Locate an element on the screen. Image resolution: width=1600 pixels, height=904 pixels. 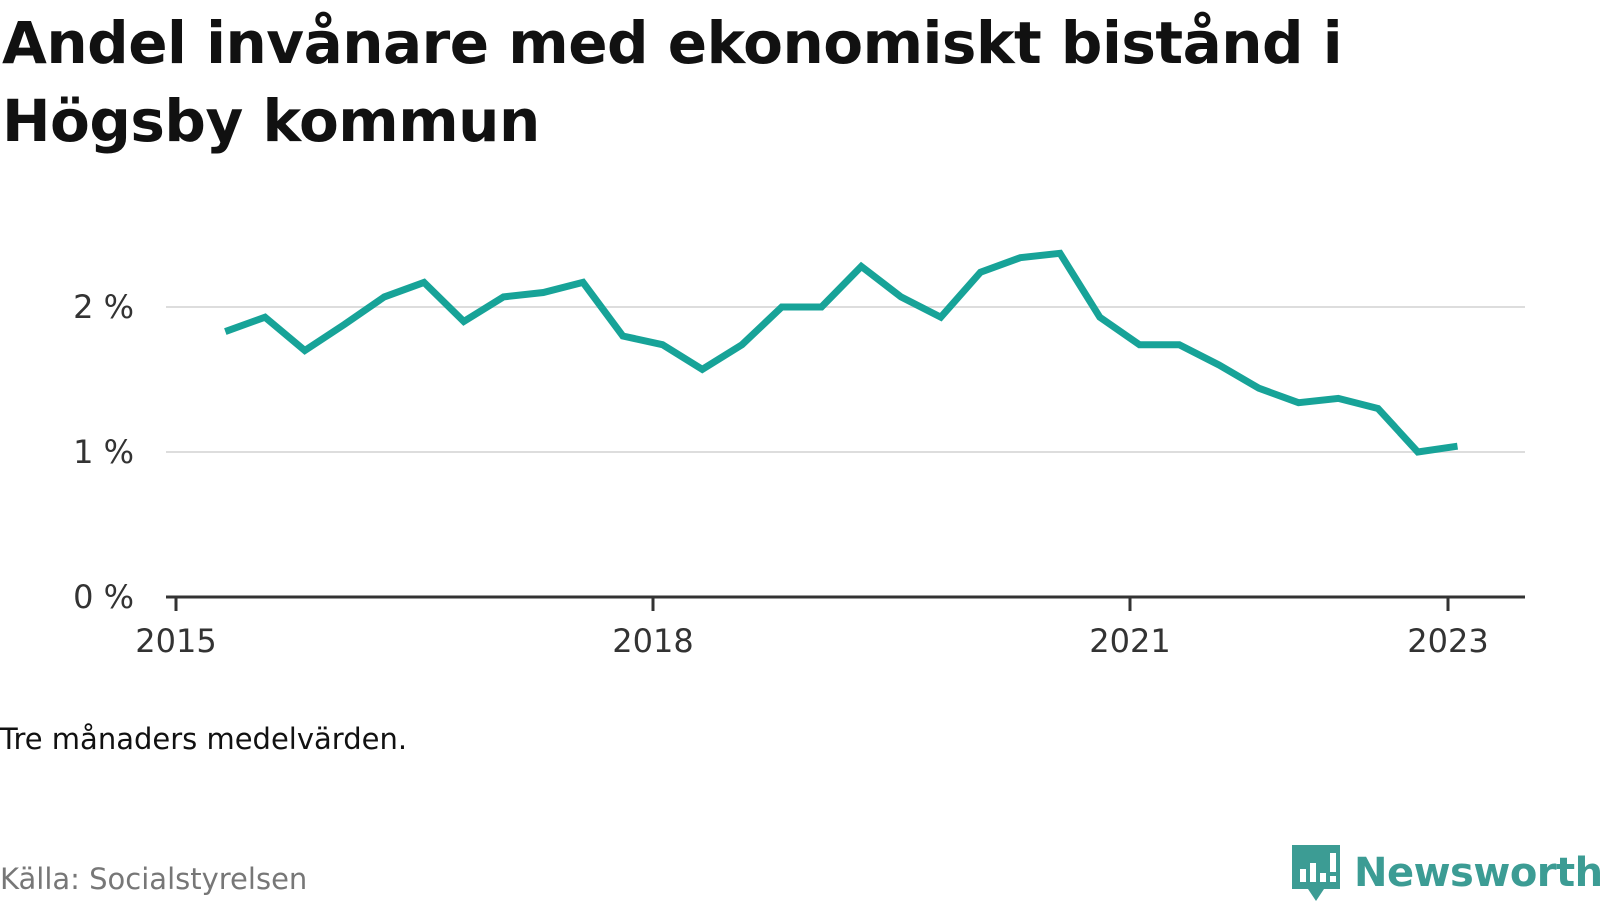
x-tick-label-0: 2015 is located at coordinates (175, 641).